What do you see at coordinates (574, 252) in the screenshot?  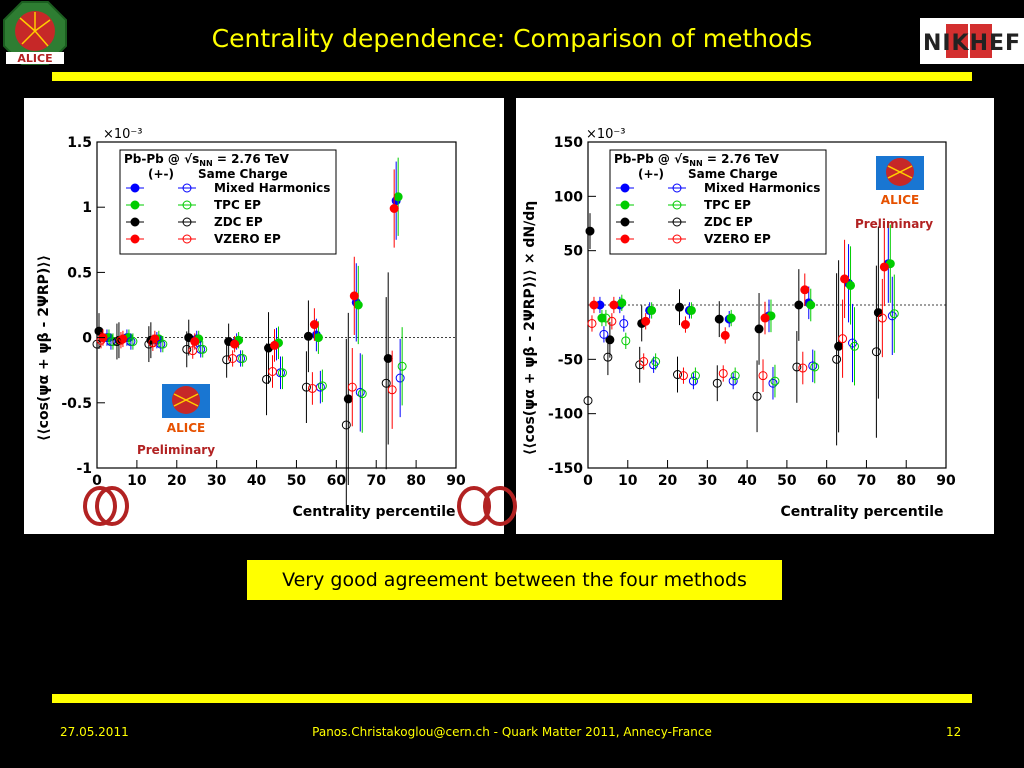 I see `y-tick-label: 50` at bounding box center [574, 252].